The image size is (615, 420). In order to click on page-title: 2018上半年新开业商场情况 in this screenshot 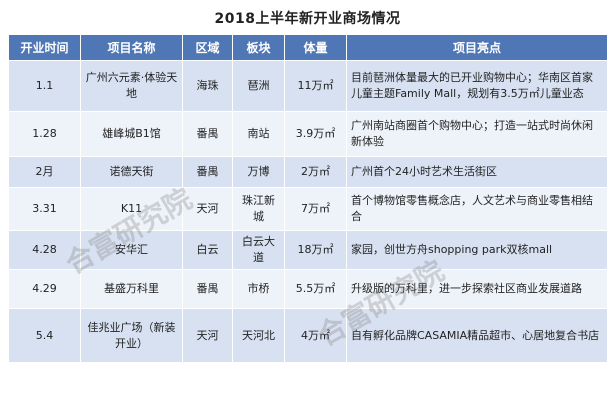, I will do `click(307, 19)`.